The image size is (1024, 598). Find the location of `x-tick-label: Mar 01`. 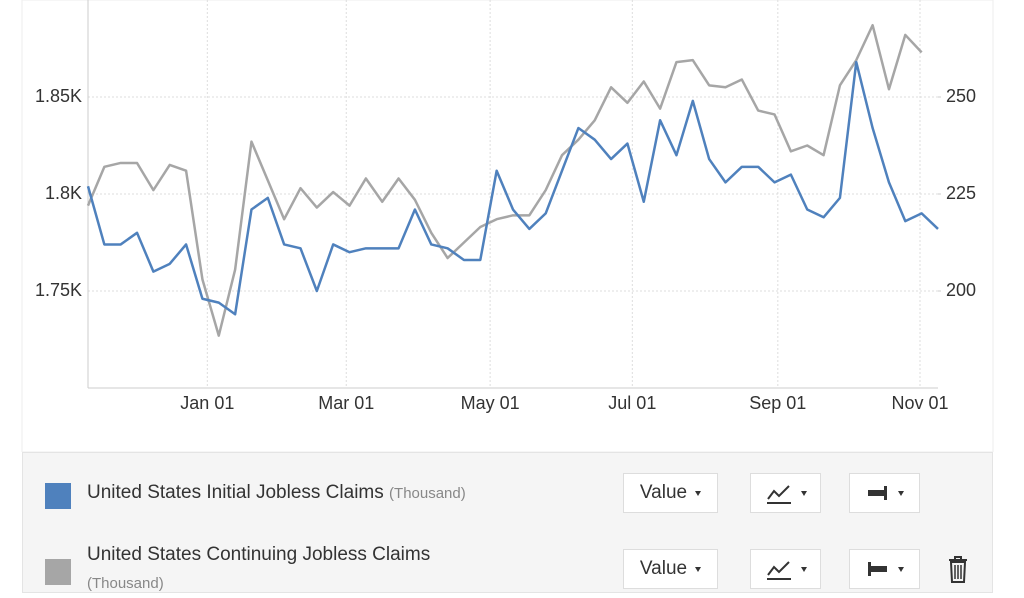

x-tick-label: Mar 01 is located at coordinates (346, 403).